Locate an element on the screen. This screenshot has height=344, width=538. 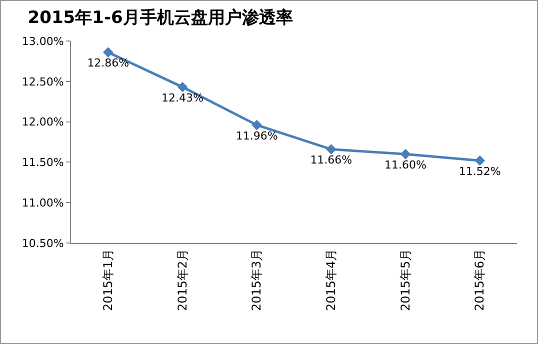
x-tick-label: 2015年4月 is located at coordinates (331, 279).